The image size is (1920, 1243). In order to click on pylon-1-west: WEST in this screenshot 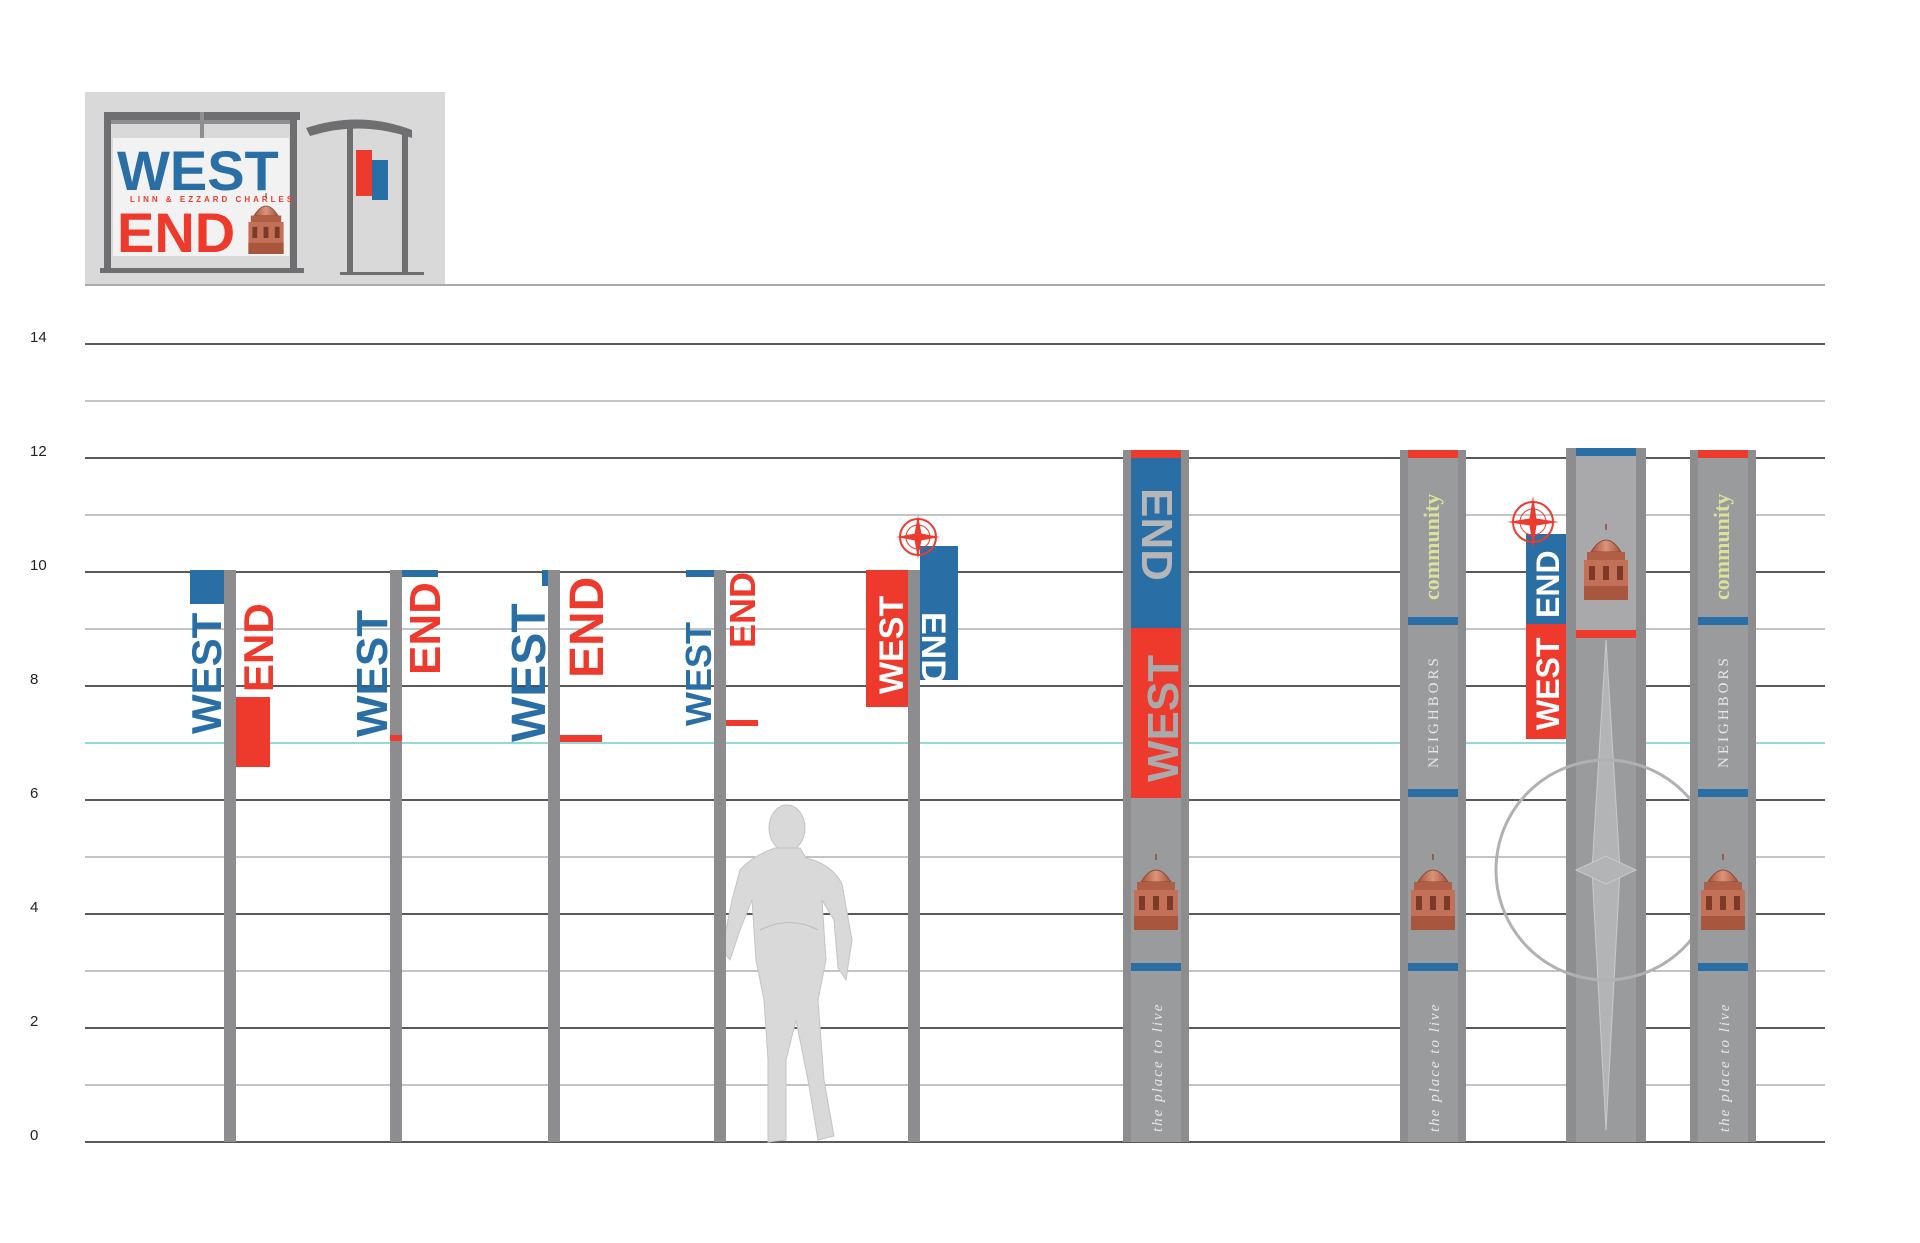, I will do `click(1163, 718)`.